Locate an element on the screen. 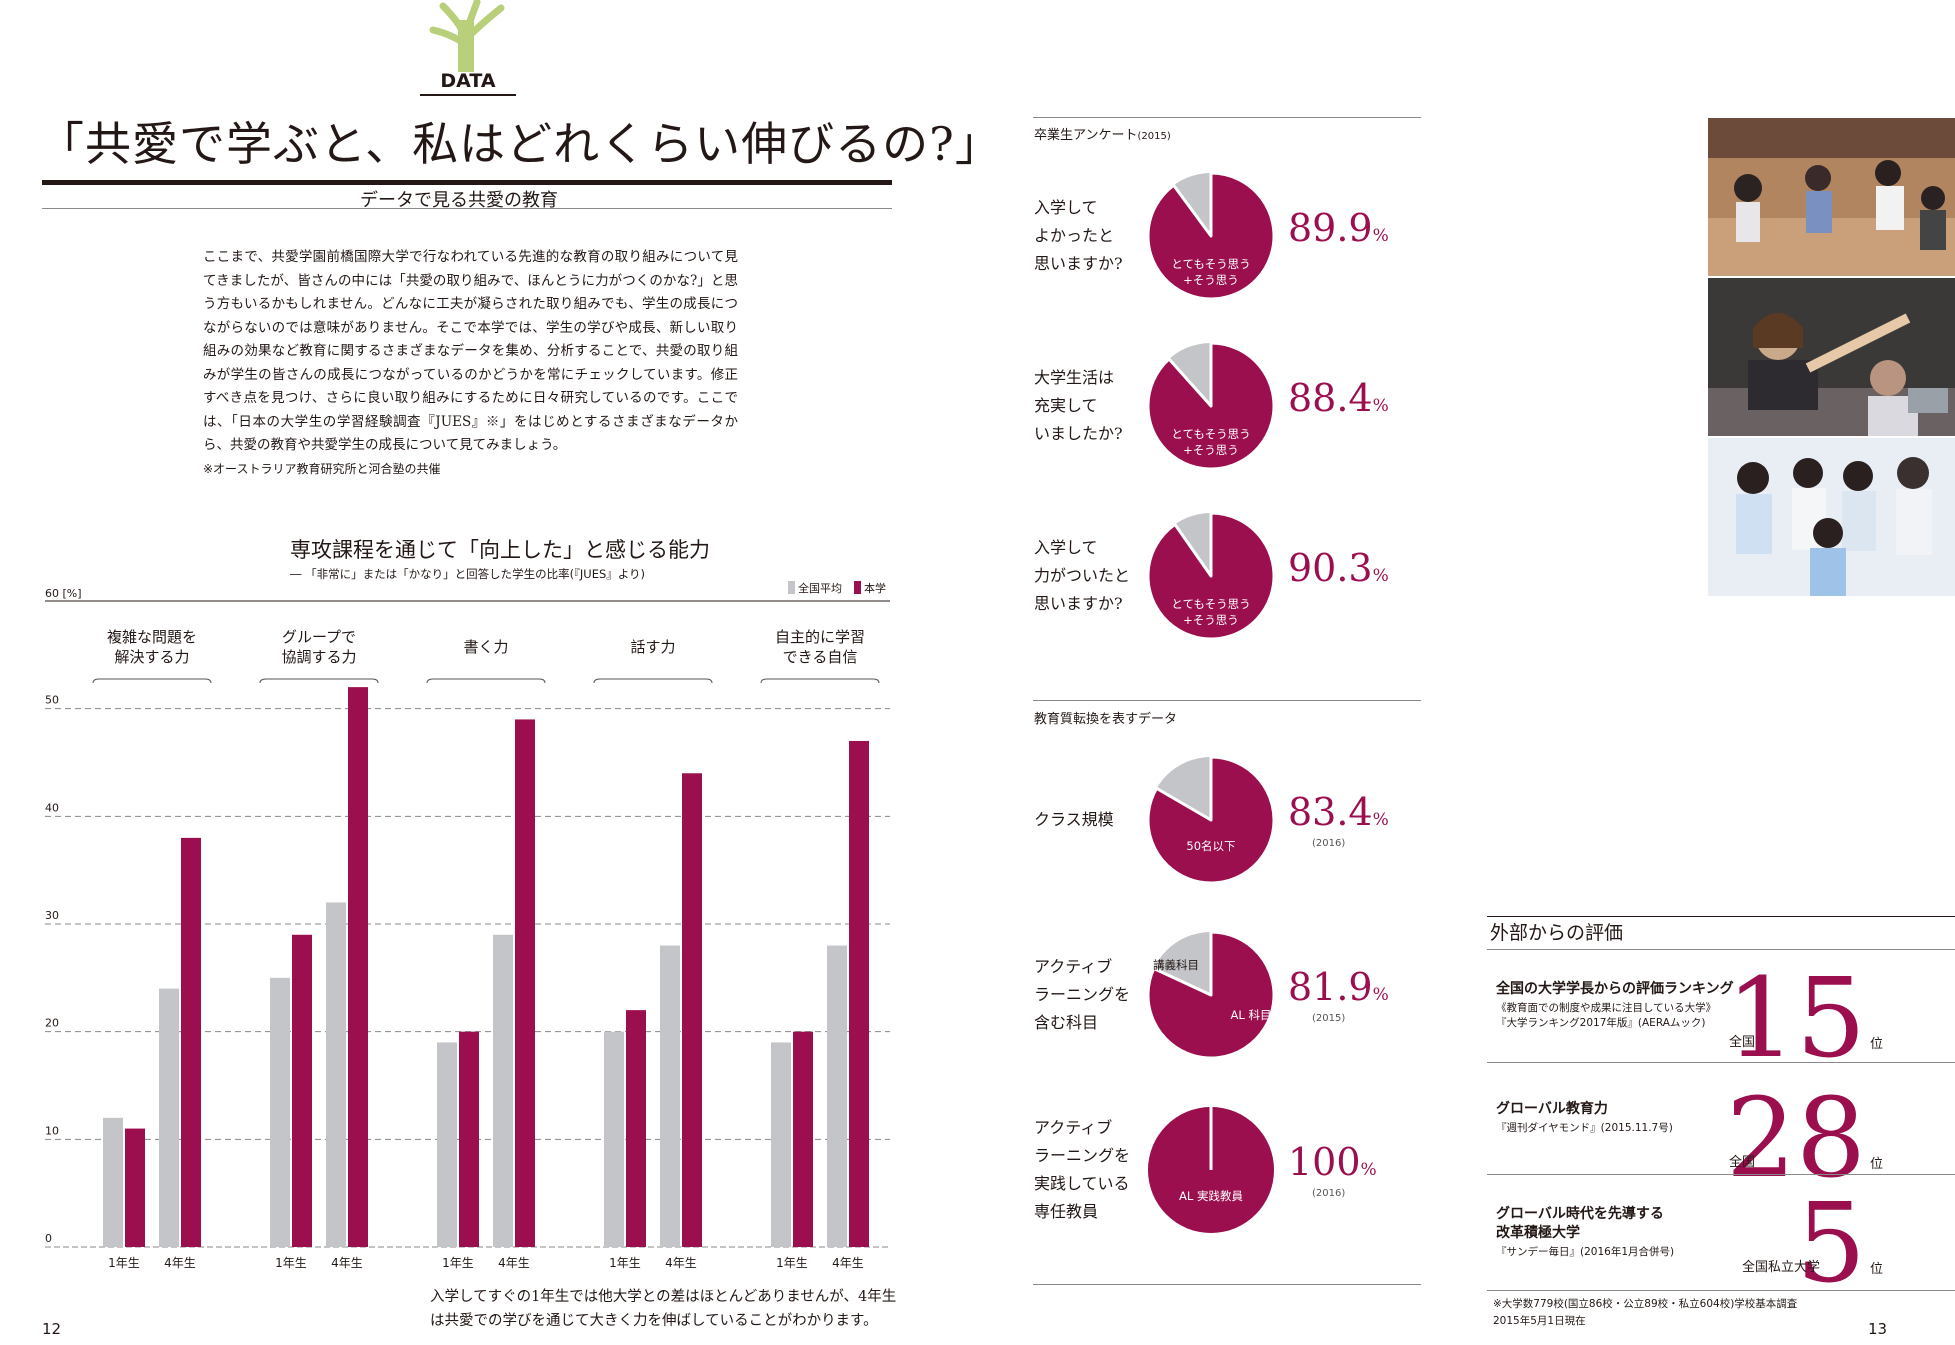  photo-group is located at coordinates (1831, 517).